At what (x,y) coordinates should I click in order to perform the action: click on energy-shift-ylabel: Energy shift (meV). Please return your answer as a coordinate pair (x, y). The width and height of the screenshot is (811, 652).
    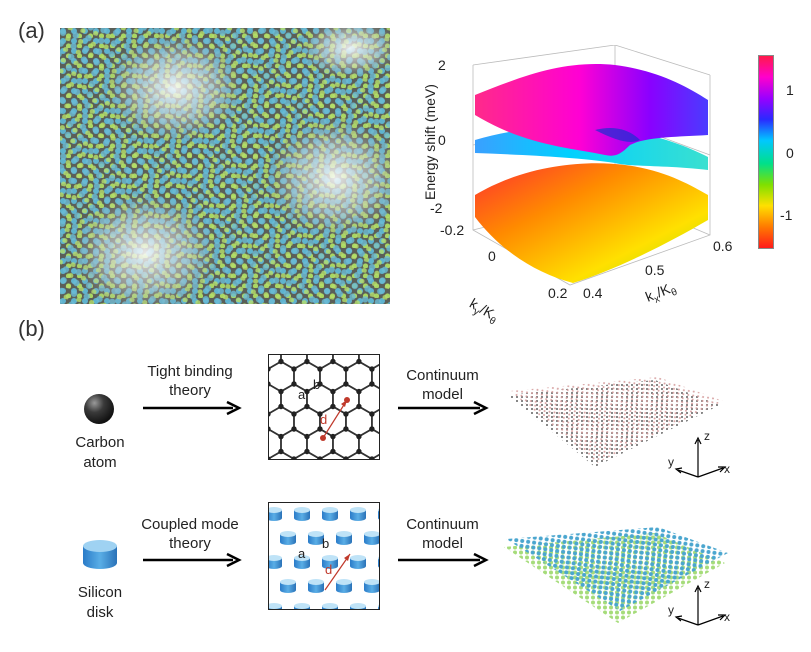
    Looking at the image, I should click on (430, 142).